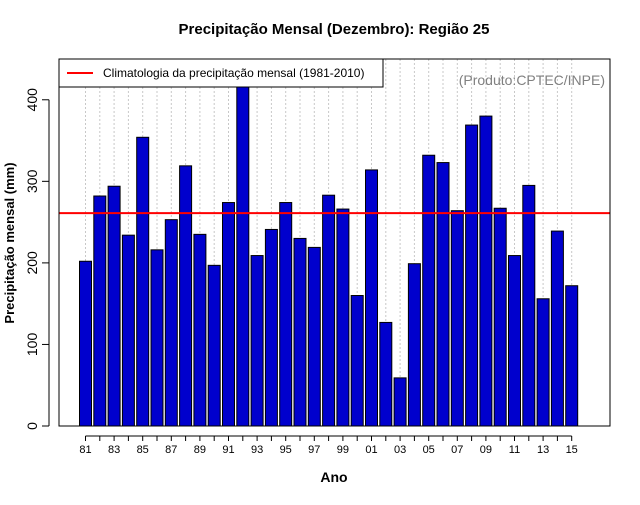 The height and width of the screenshot is (505, 640). What do you see at coordinates (514, 450) in the screenshot?
I see `x-tick-label: 11` at bounding box center [514, 450].